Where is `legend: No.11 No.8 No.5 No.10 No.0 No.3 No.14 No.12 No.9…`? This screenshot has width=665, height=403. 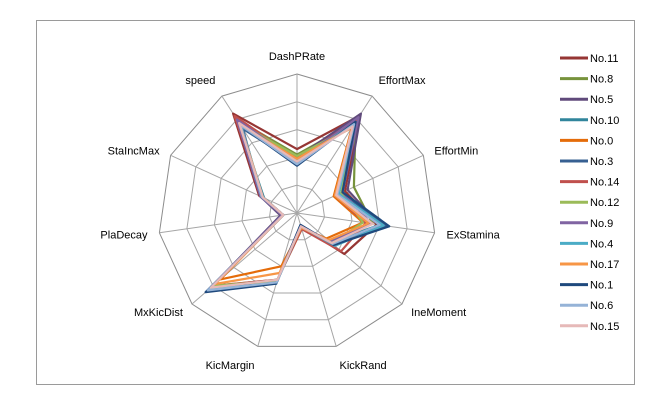 legend: No.11 No.8 No.5 No.10 No.0 No.3 No.14 No.12 No.9… is located at coordinates (589, 193).